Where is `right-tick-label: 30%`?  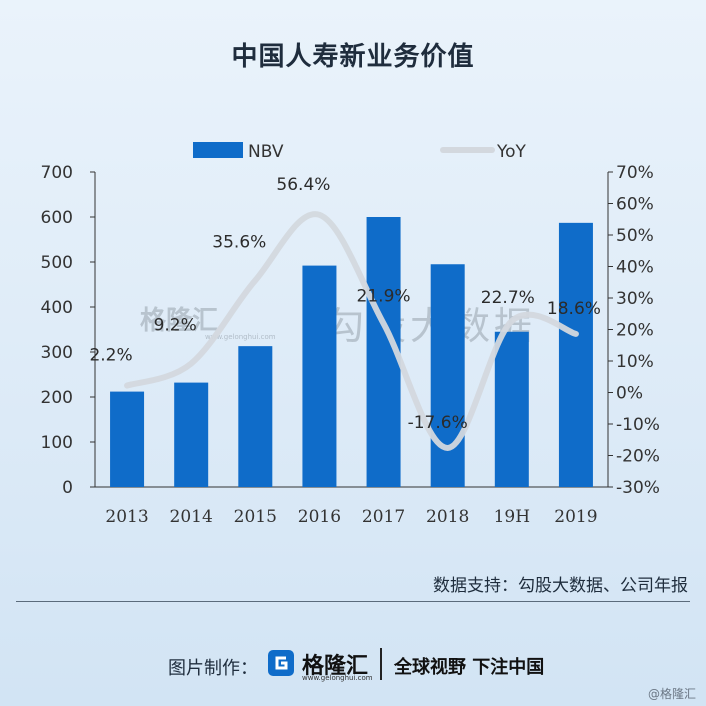 right-tick-label: 30% is located at coordinates (635, 299).